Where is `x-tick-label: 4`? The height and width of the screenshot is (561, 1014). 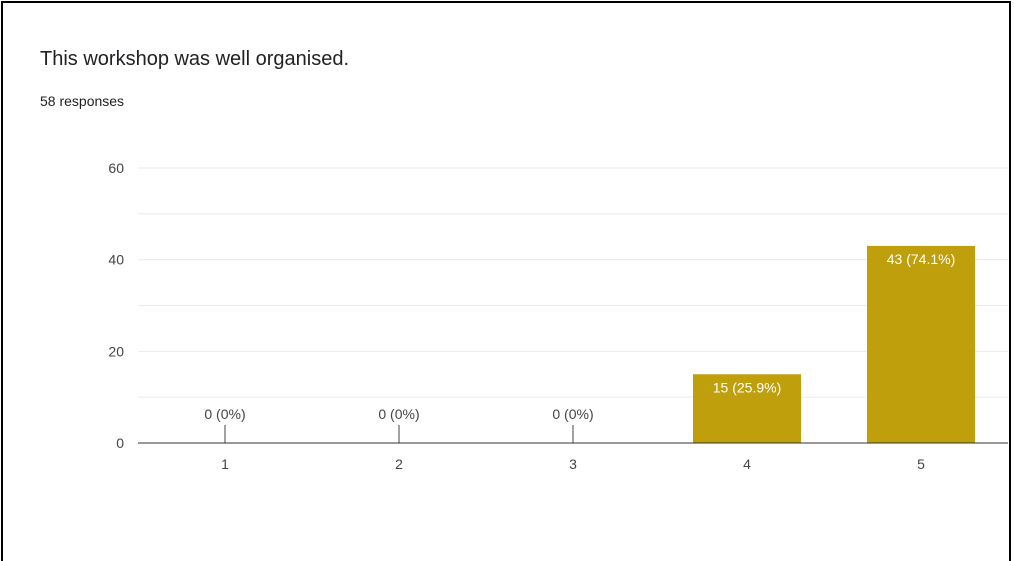 x-tick-label: 4 is located at coordinates (747, 464).